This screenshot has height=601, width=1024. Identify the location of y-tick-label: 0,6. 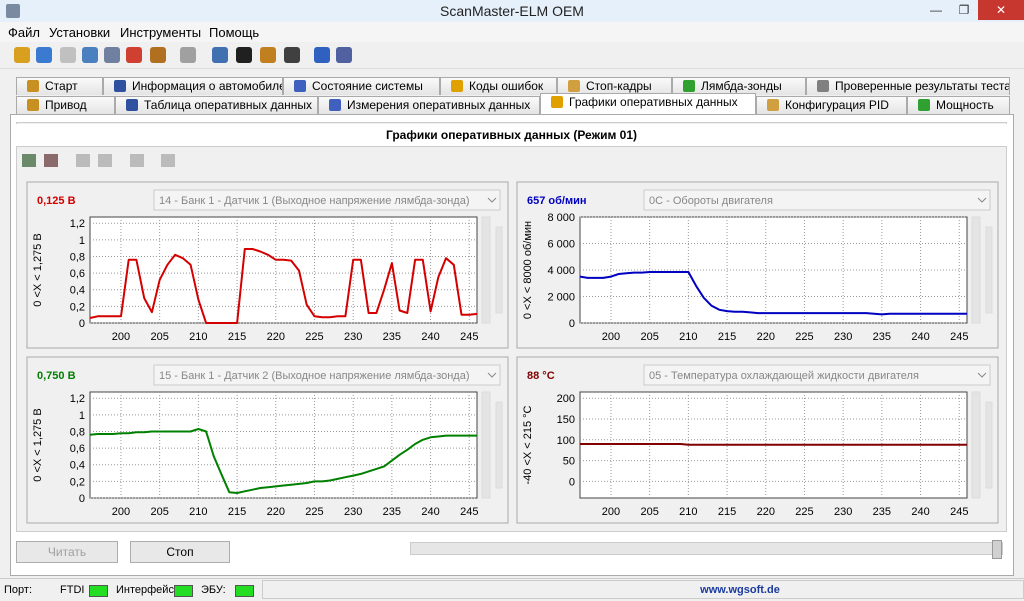
(77, 274).